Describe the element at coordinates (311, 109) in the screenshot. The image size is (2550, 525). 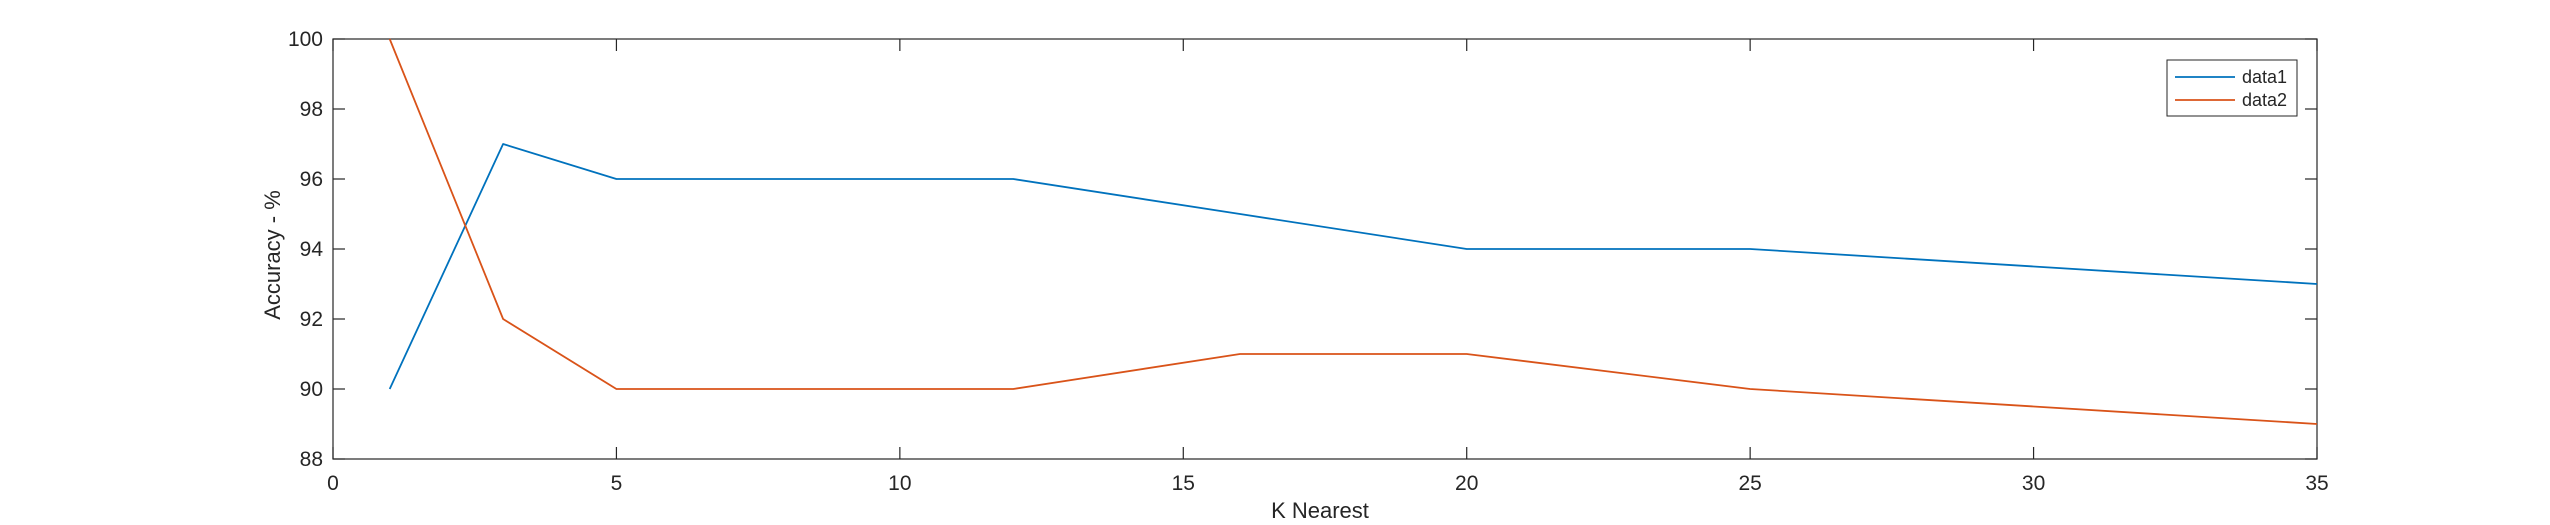
I see `y-tick-label: 98` at that location.